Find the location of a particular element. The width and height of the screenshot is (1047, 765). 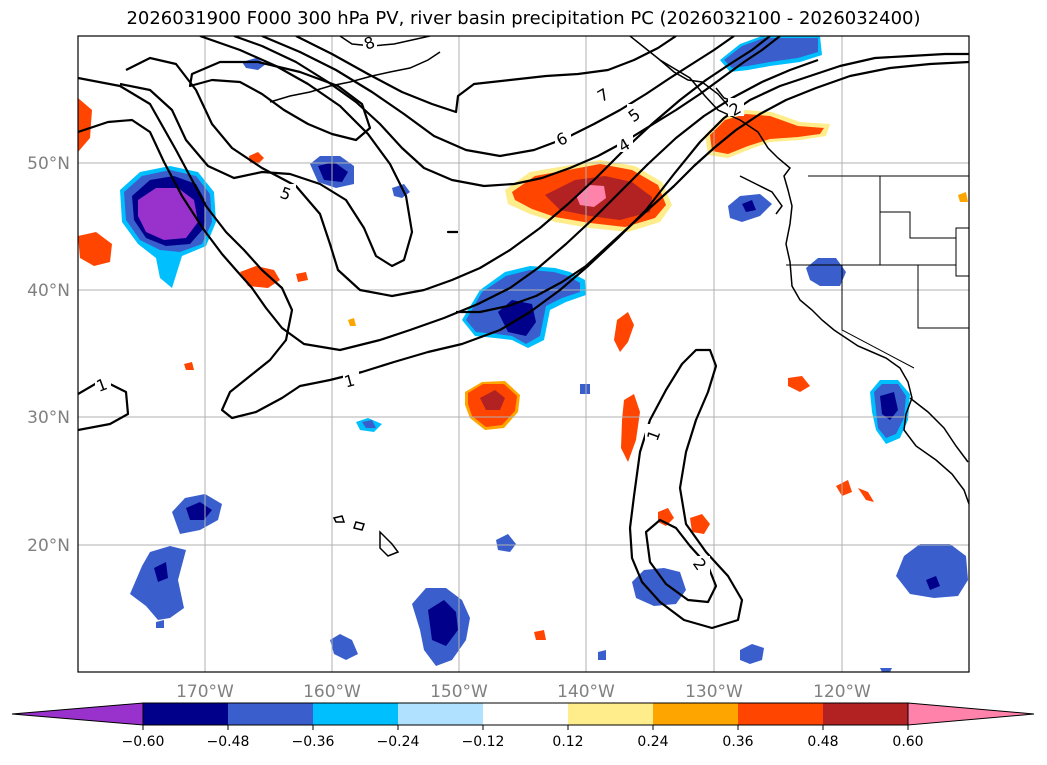

lat-tick-label: 20°N is located at coordinates (48, 546).